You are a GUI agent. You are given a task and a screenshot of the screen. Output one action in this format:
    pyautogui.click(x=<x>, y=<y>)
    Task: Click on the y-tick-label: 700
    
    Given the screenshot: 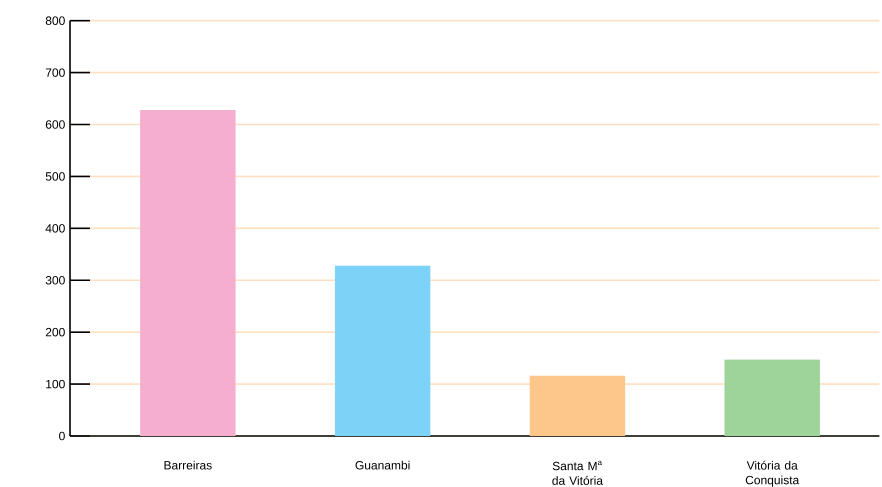 What is the action you would take?
    pyautogui.click(x=55, y=72)
    